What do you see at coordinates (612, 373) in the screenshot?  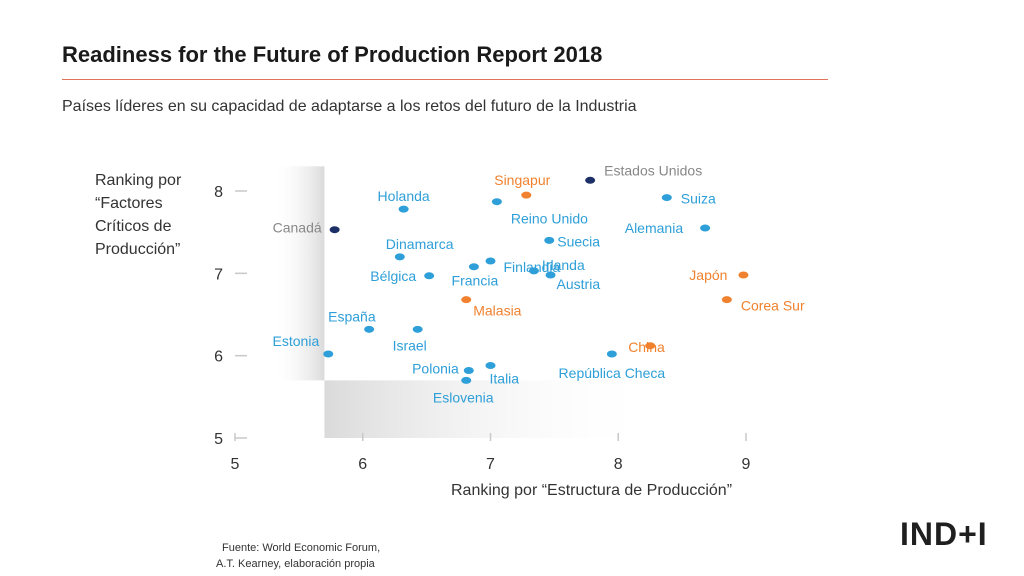 I see `point-label: República Checa` at bounding box center [612, 373].